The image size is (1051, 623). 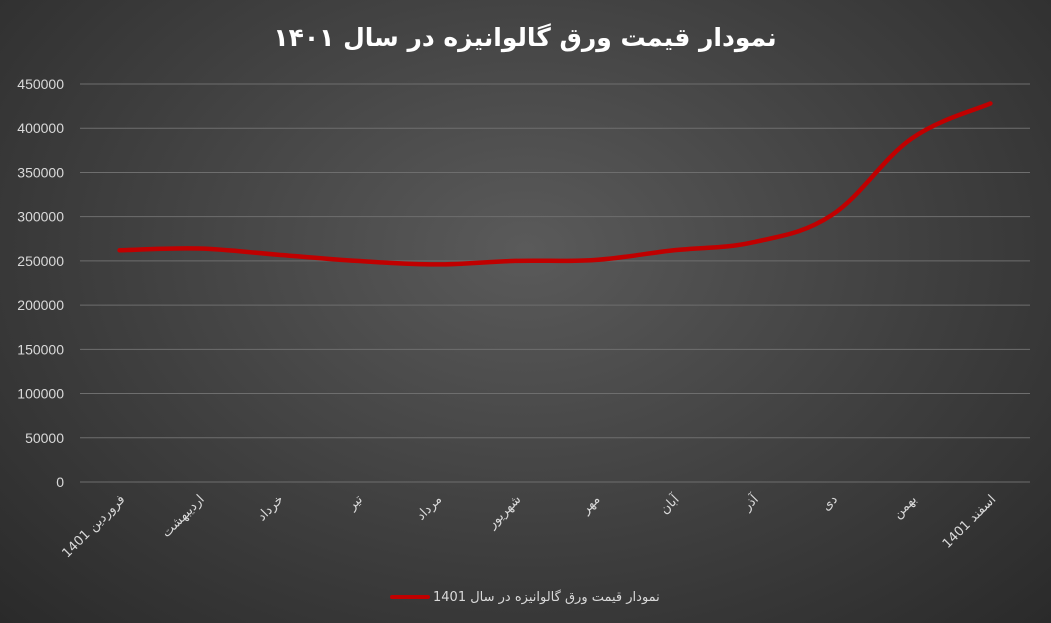 What do you see at coordinates (60, 482) in the screenshot?
I see `y-tick-label: 0` at bounding box center [60, 482].